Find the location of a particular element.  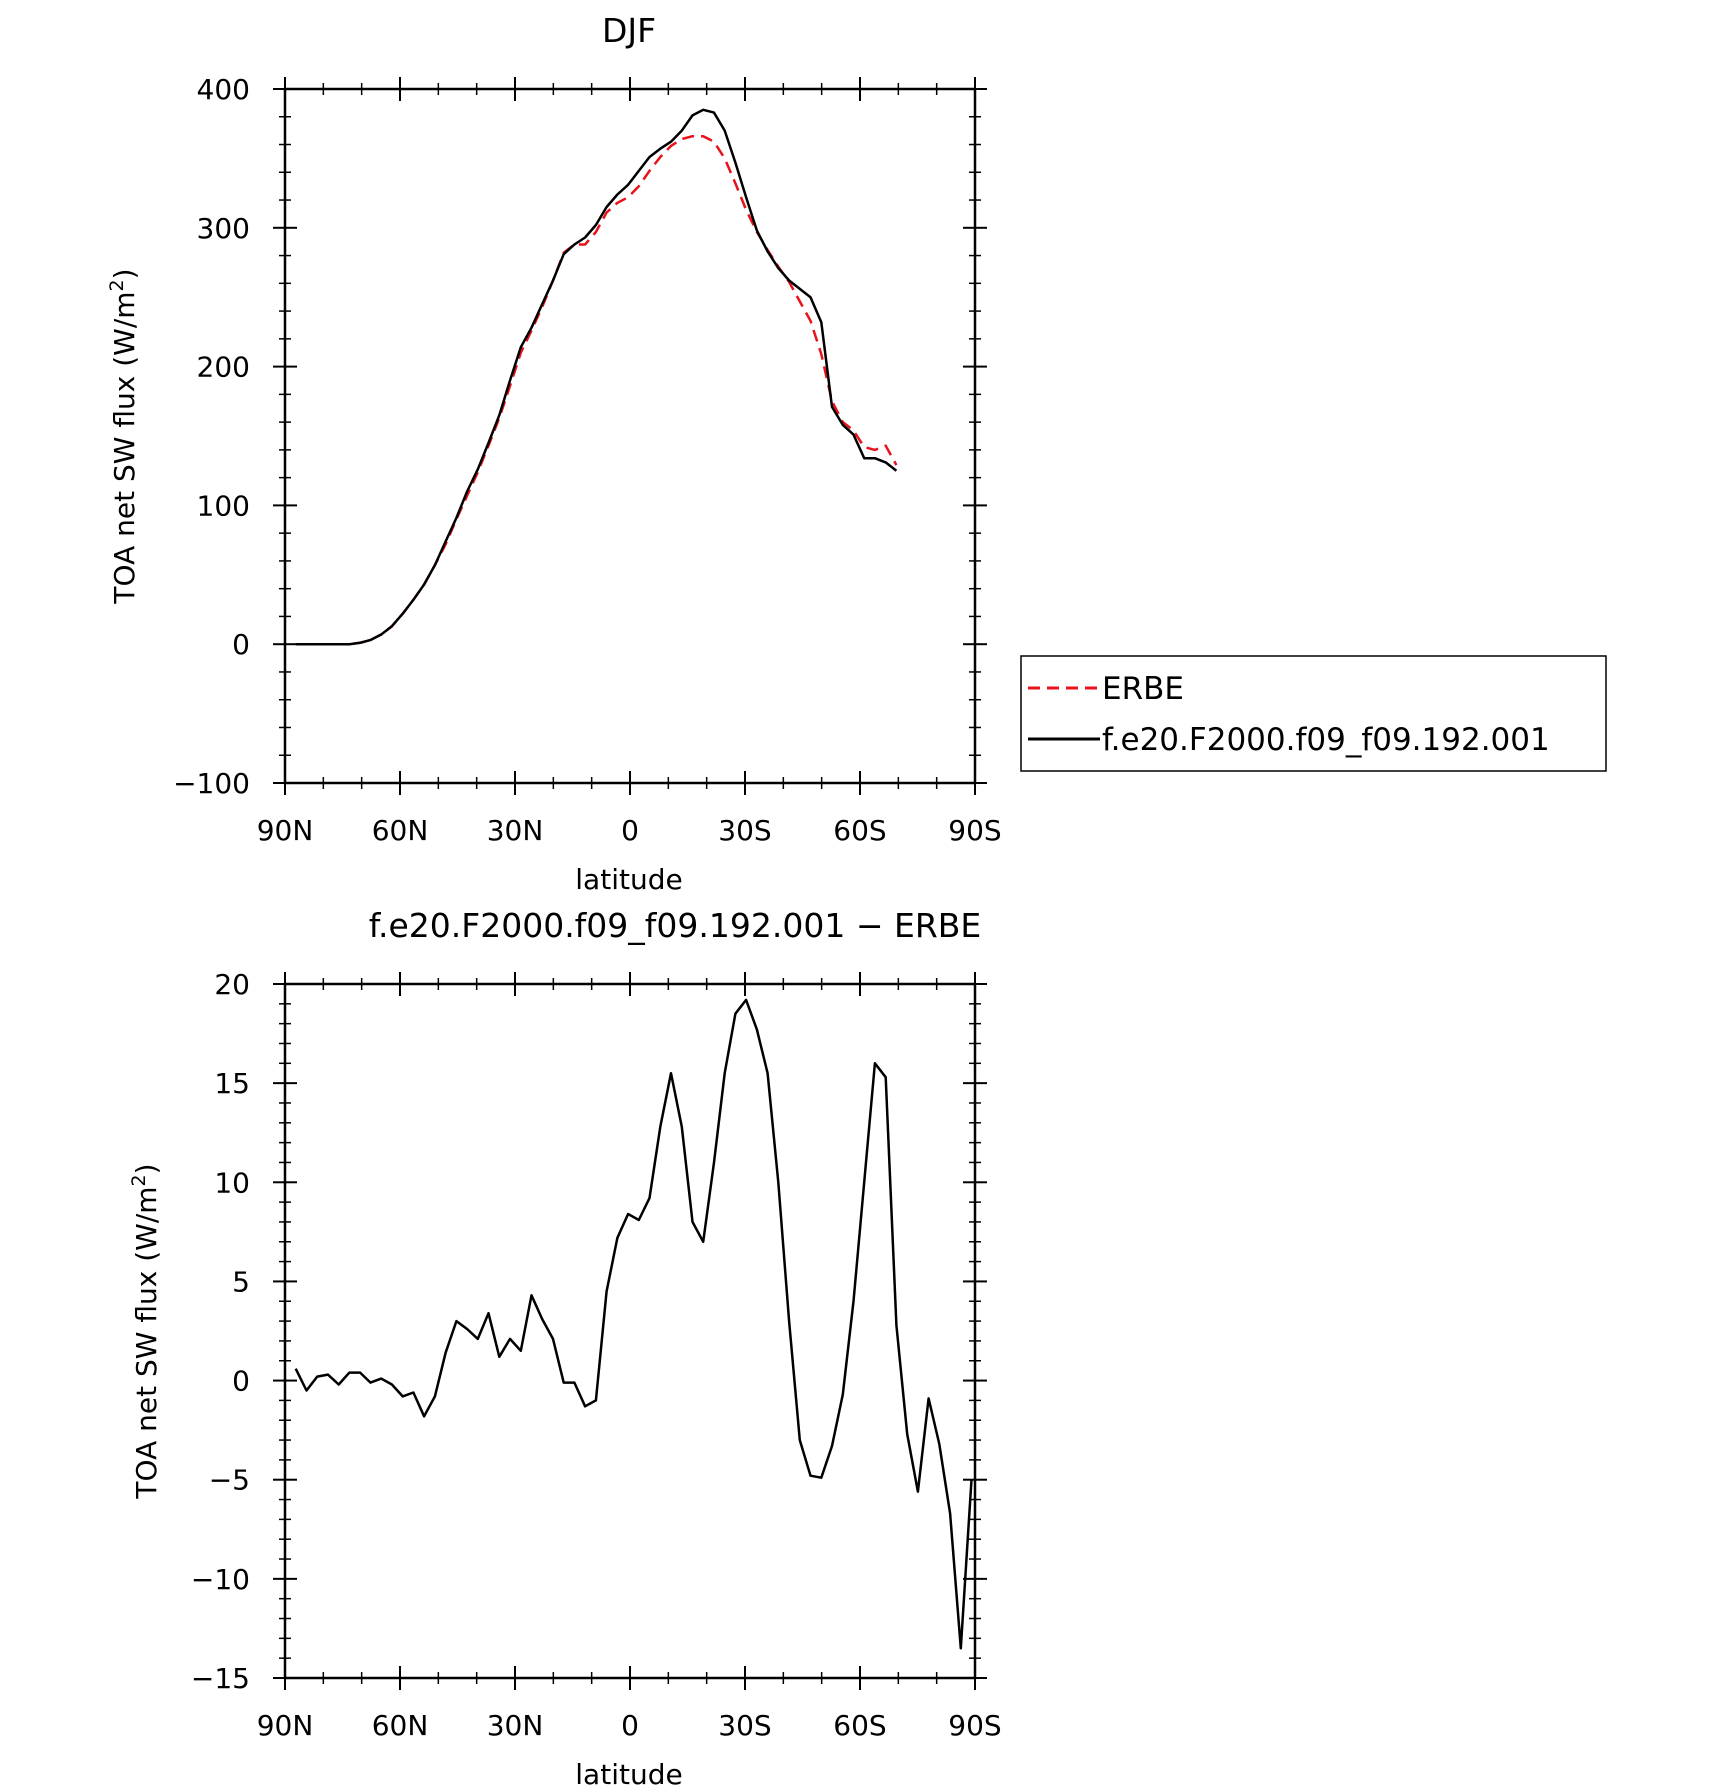

y-tick-label: 10 is located at coordinates (232, 1182).